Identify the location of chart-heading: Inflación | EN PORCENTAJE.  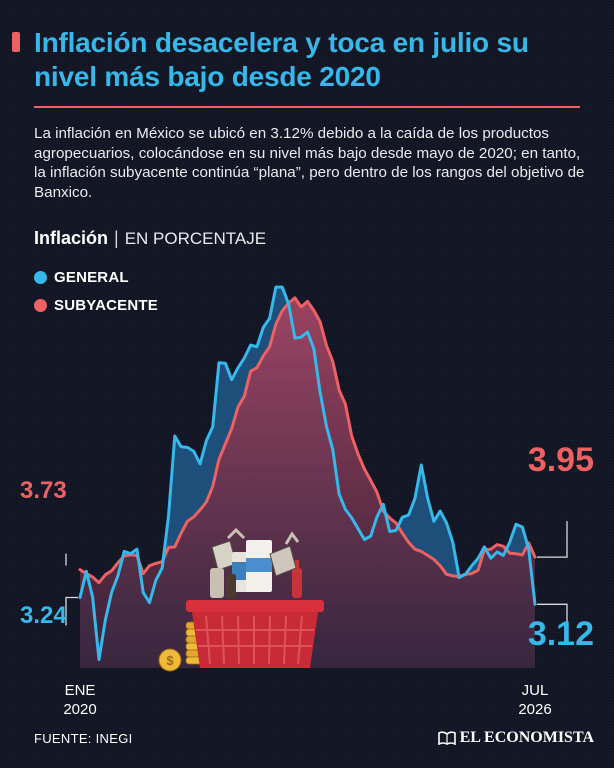
(150, 238).